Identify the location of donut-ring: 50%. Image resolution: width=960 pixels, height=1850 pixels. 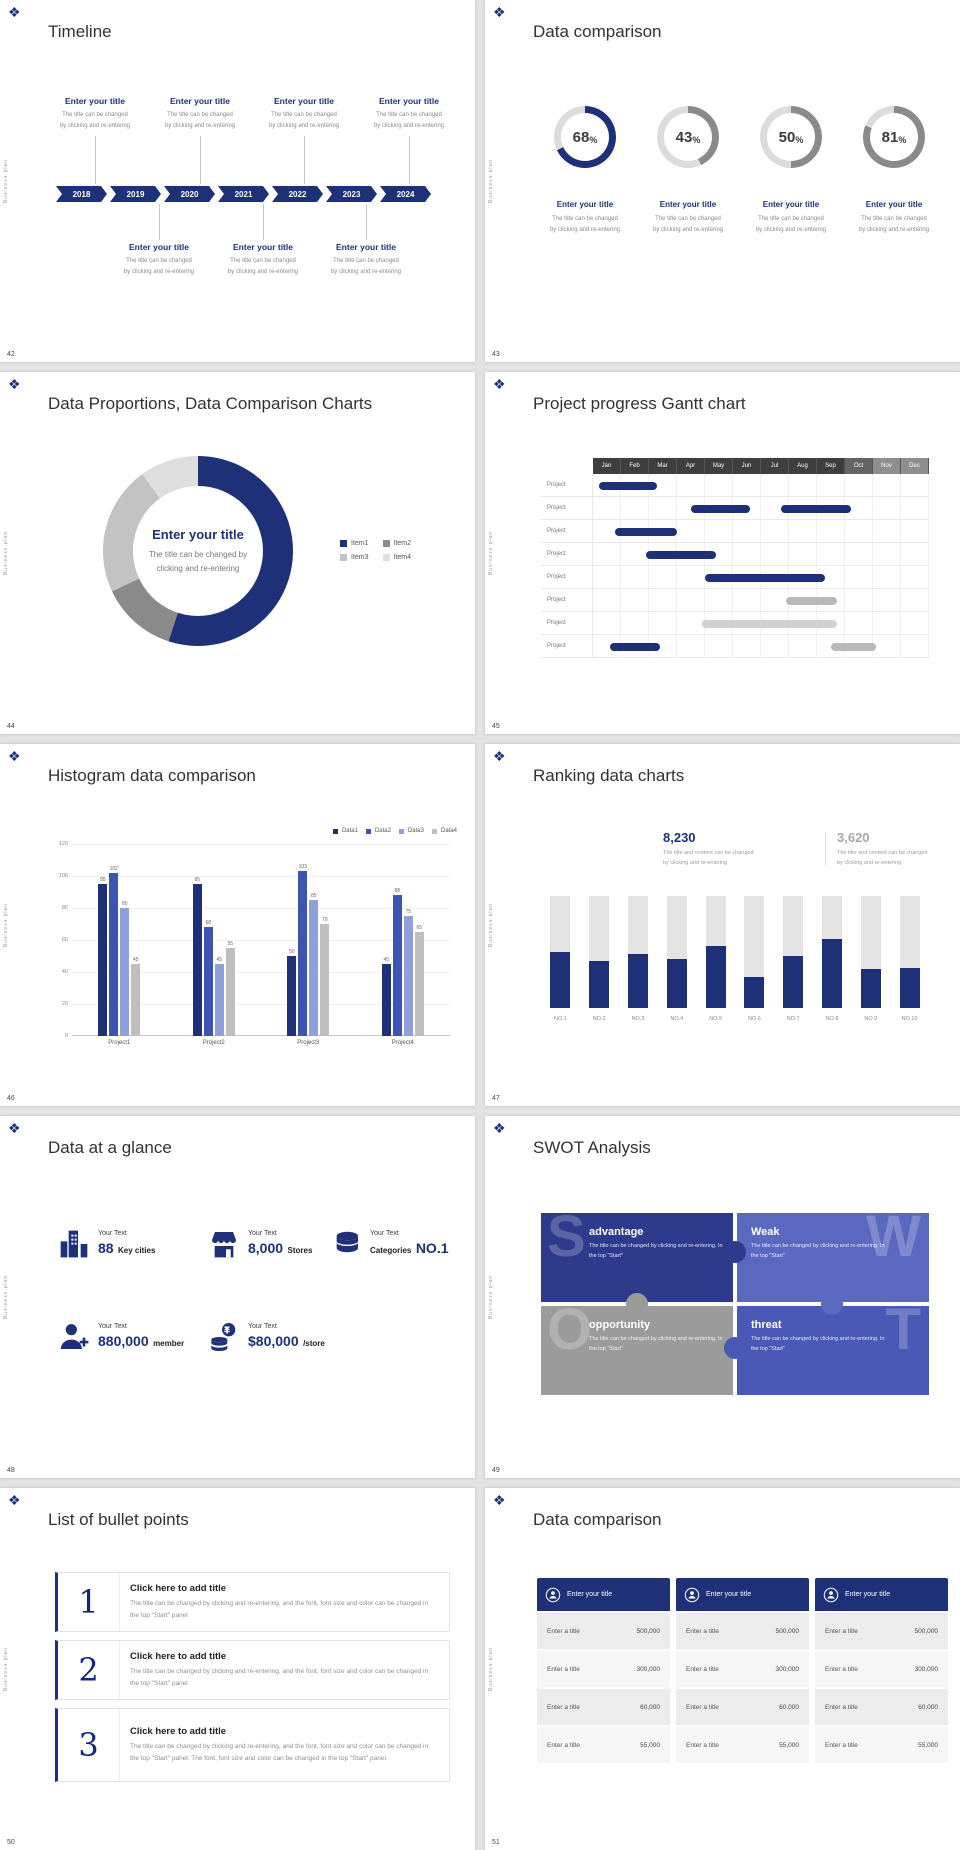
(791, 137).